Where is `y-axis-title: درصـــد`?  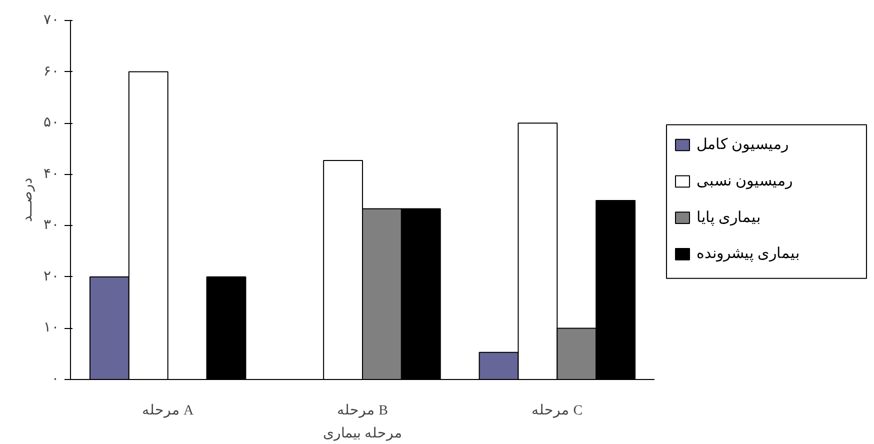
y-axis-title: درصـــد is located at coordinates (28, 200).